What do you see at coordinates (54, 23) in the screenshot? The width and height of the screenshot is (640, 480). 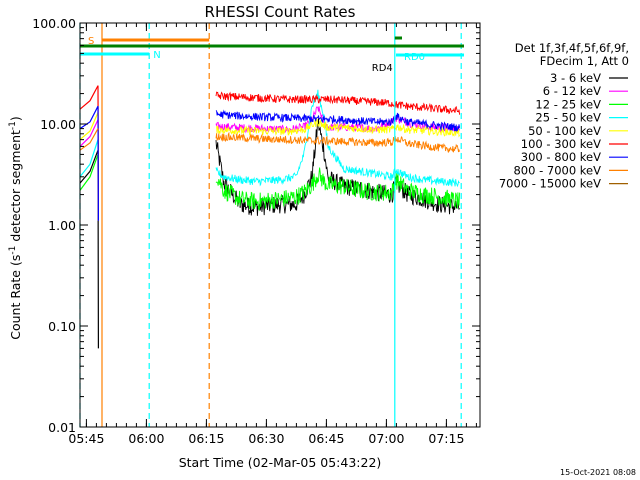 I see `y-tick-label: 100.00` at bounding box center [54, 23].